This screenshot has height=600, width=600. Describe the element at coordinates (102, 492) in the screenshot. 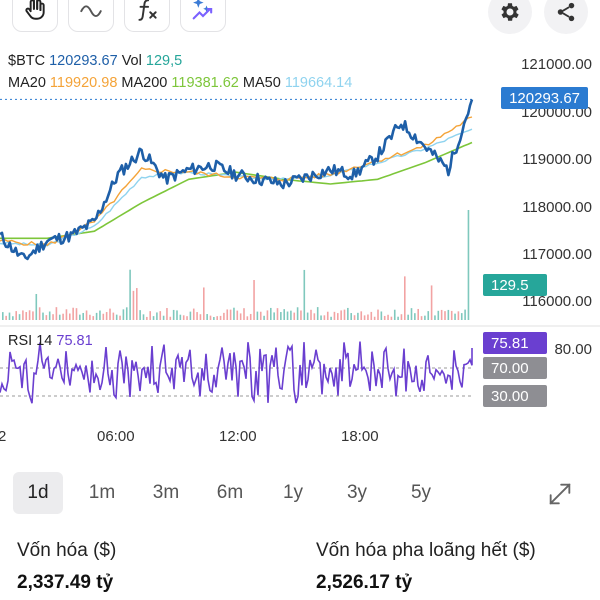

I see `timeframe-1m: 1m` at that location.